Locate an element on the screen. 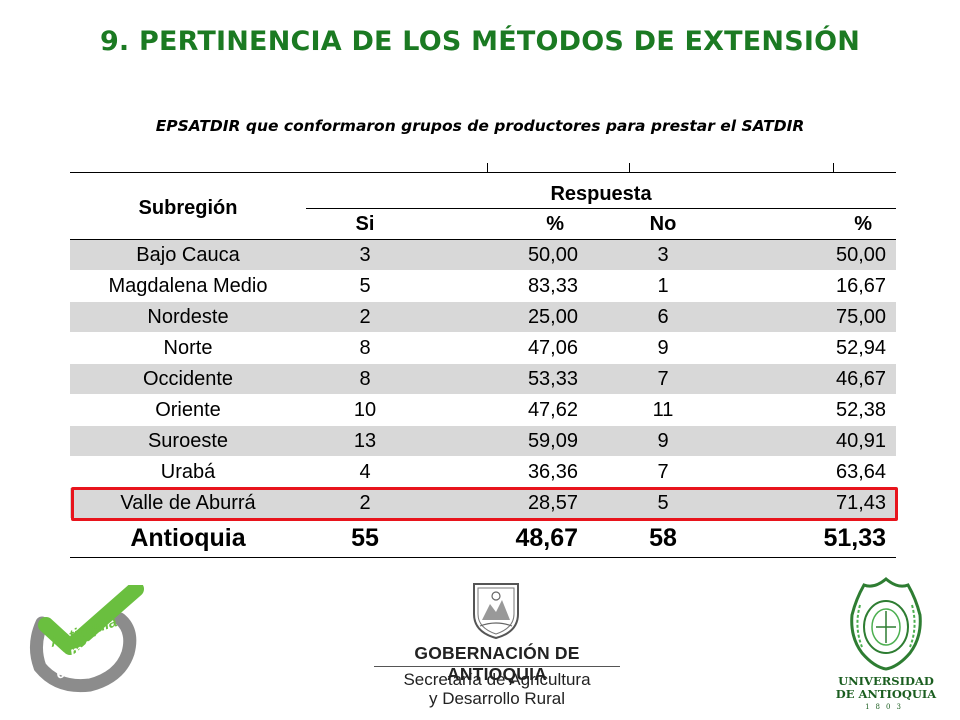 This screenshot has height=720, width=960. cell-no: 3 is located at coordinates (663, 255).